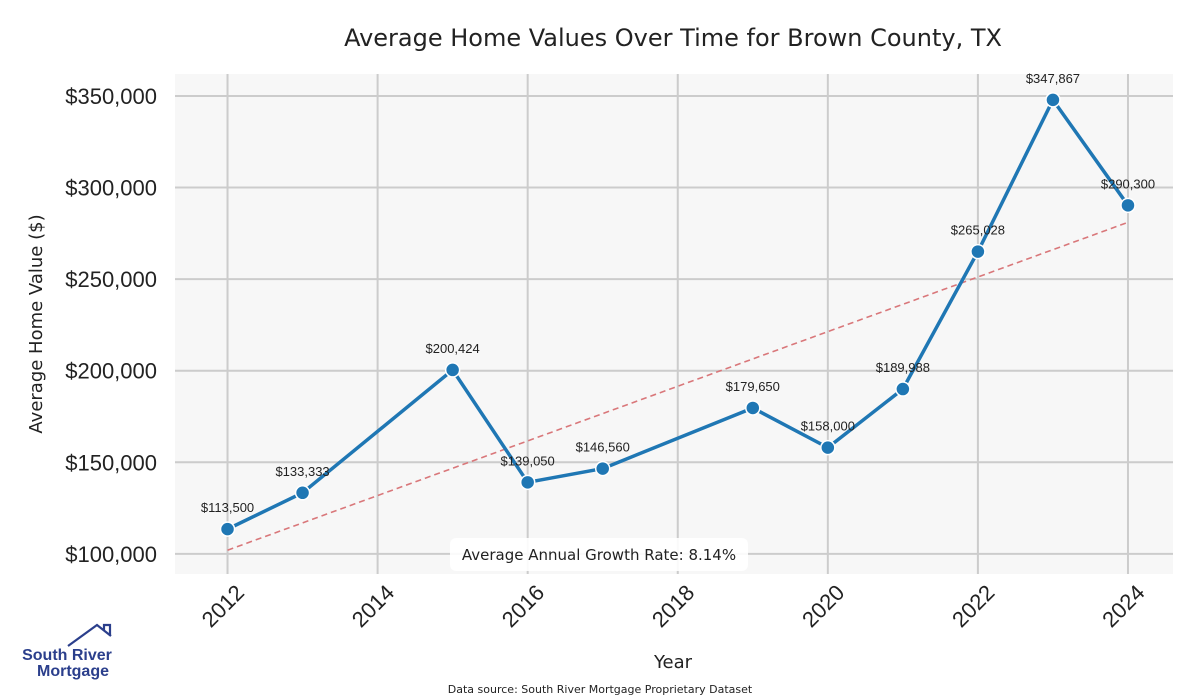 Image resolution: width=1200 pixels, height=700 pixels. I want to click on data-label: $290,300, so click(1128, 183).